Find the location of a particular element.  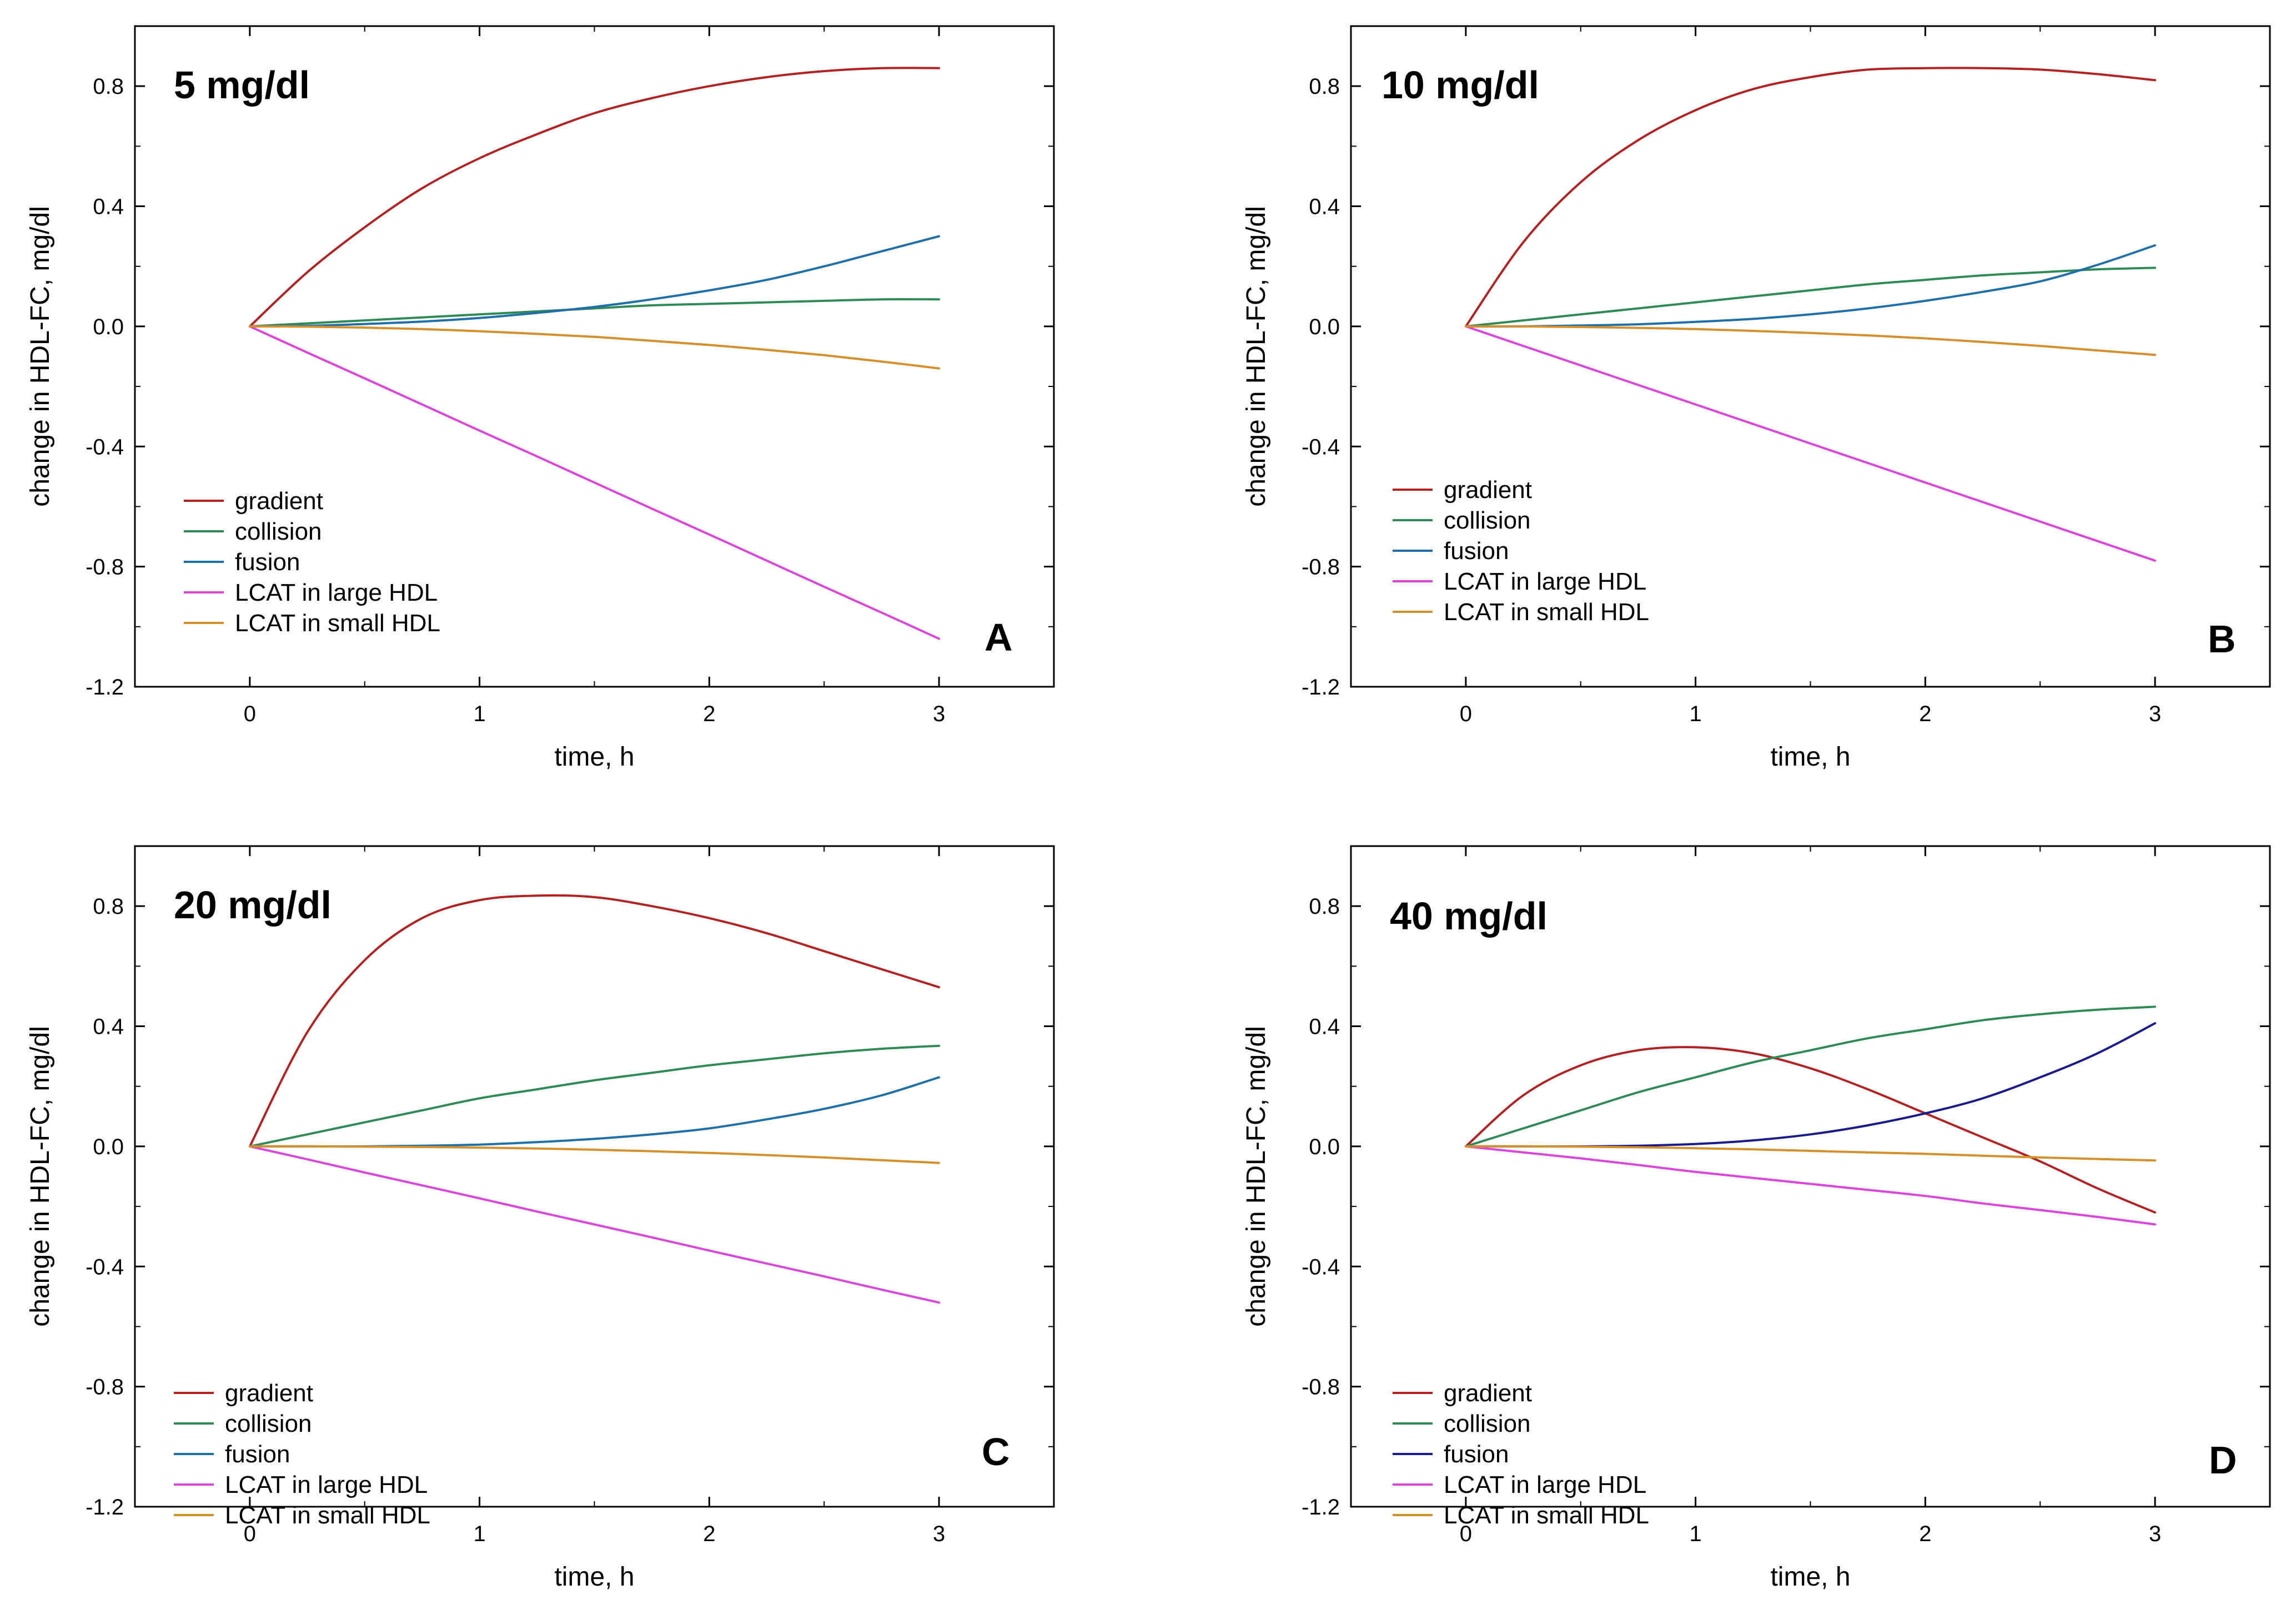

panel-letter: A is located at coordinates (998, 637).